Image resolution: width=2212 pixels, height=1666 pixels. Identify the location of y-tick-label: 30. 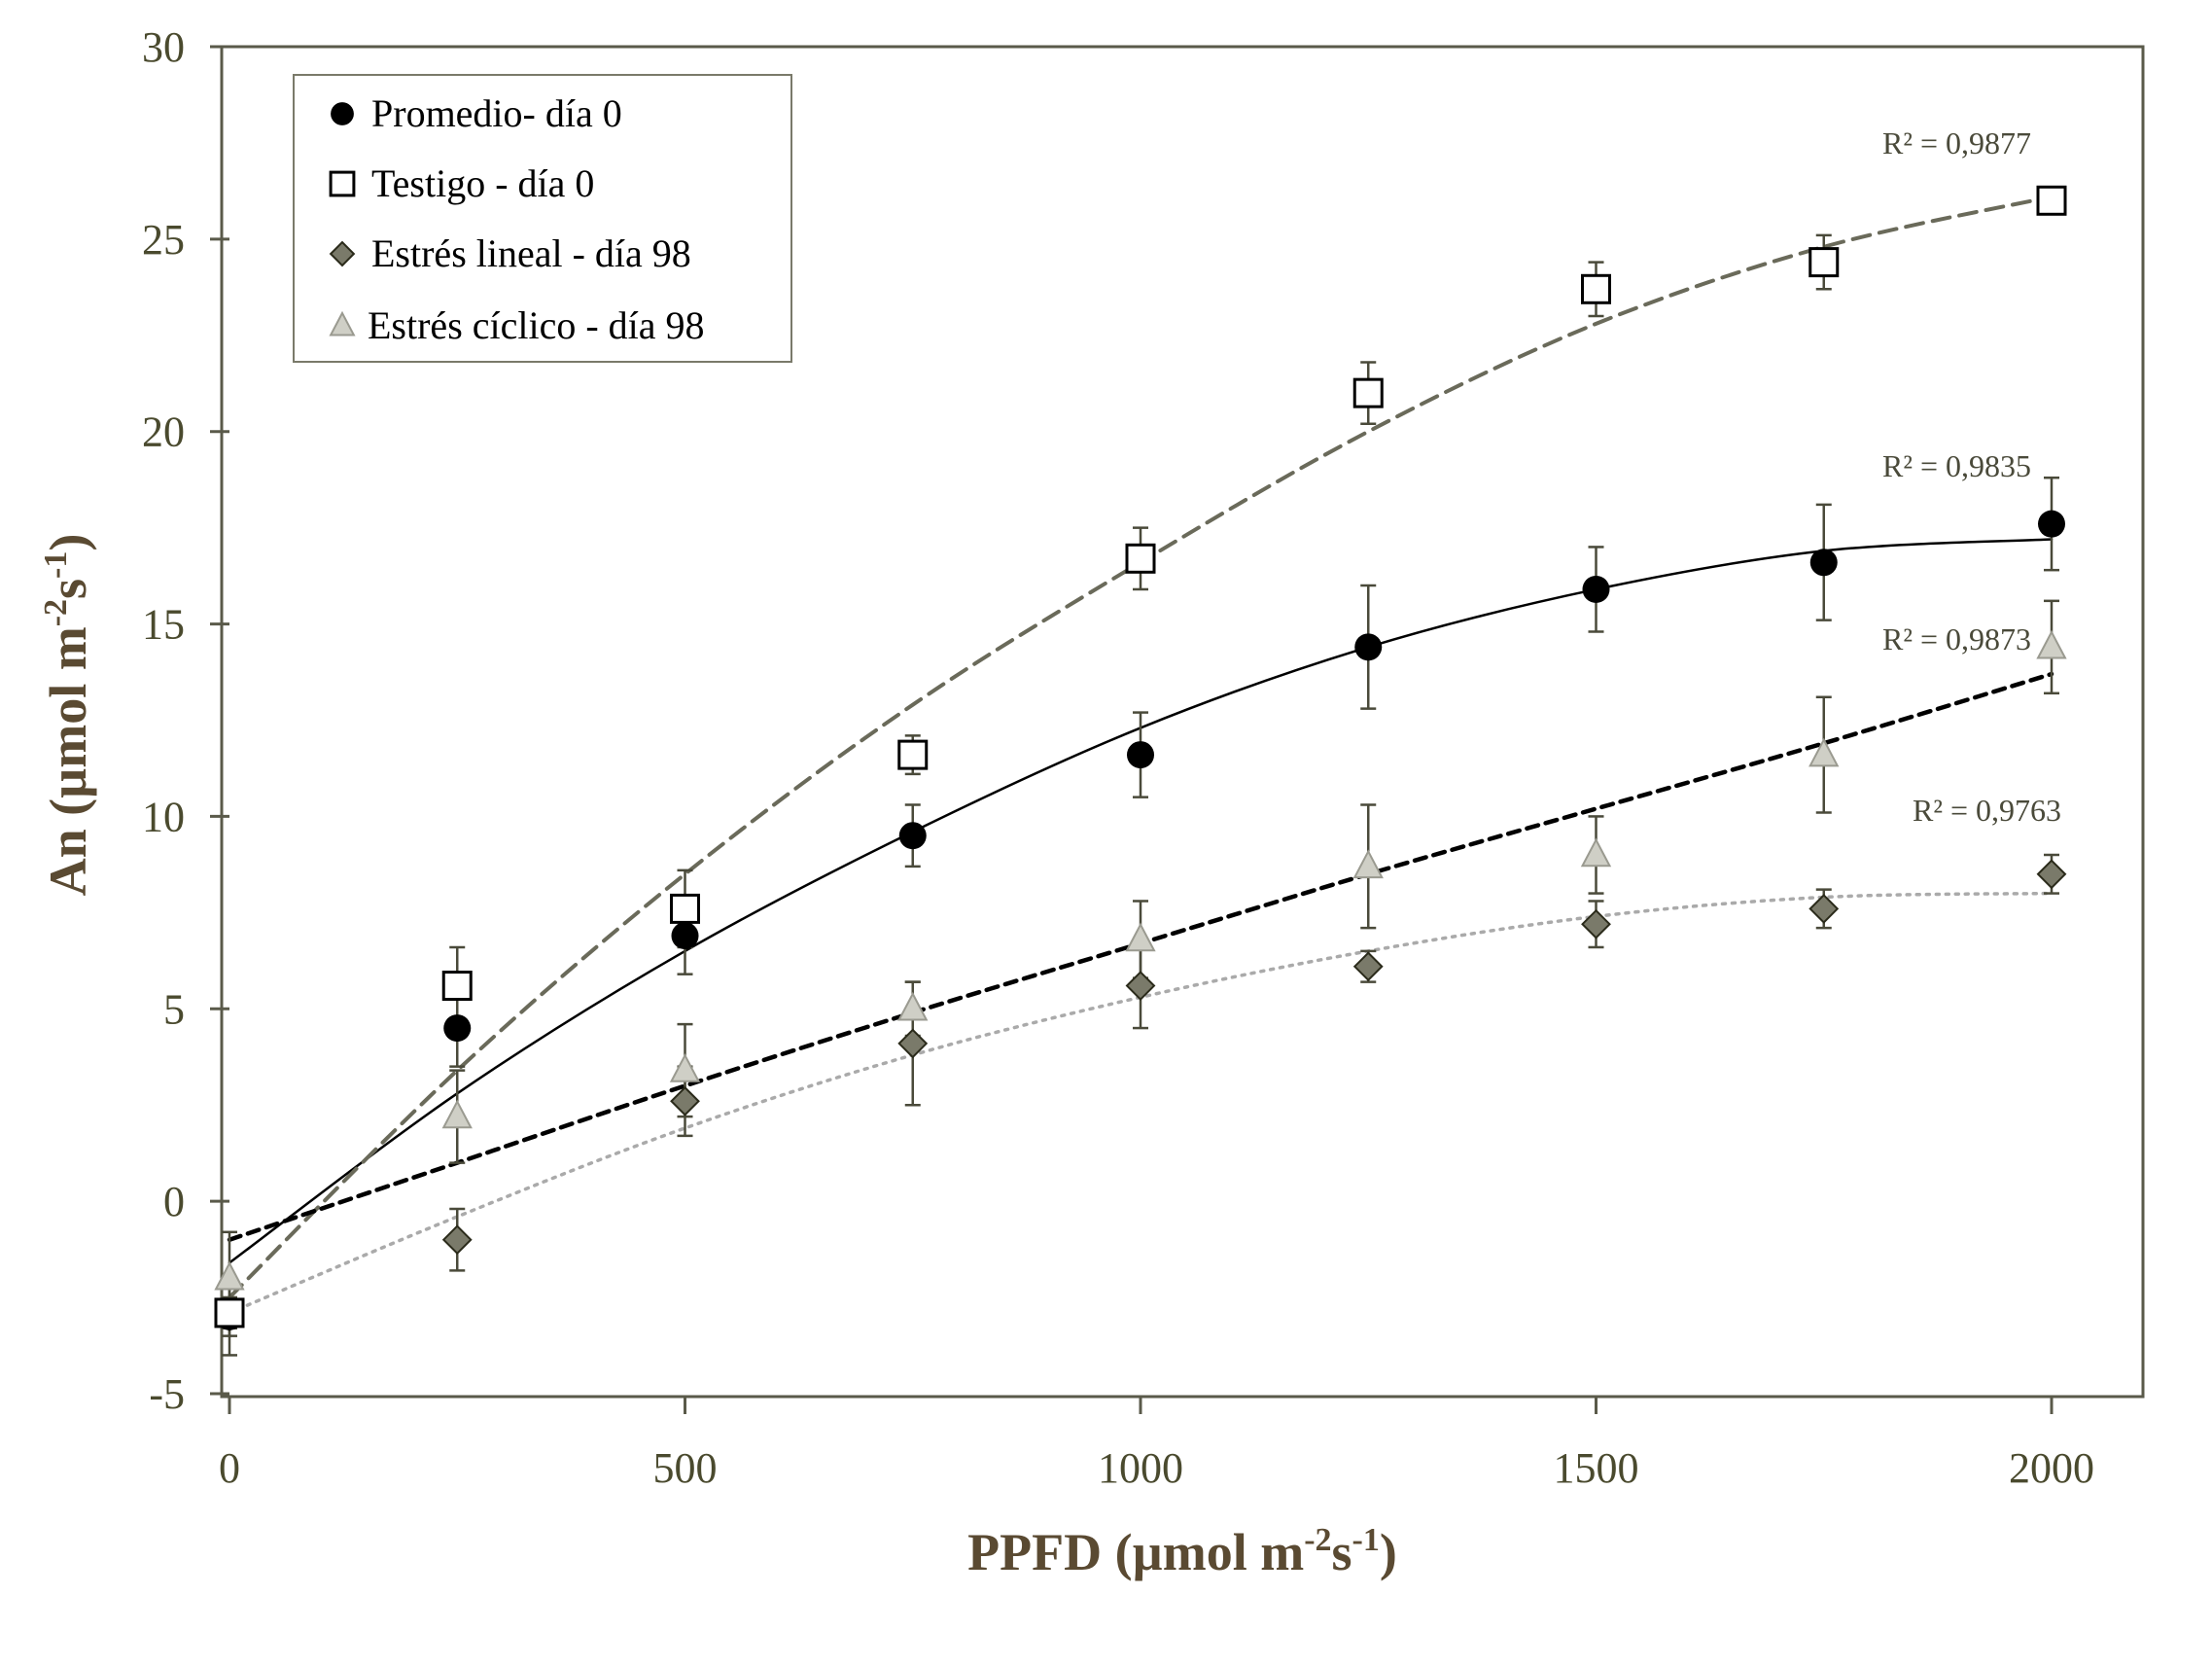
(163, 47).